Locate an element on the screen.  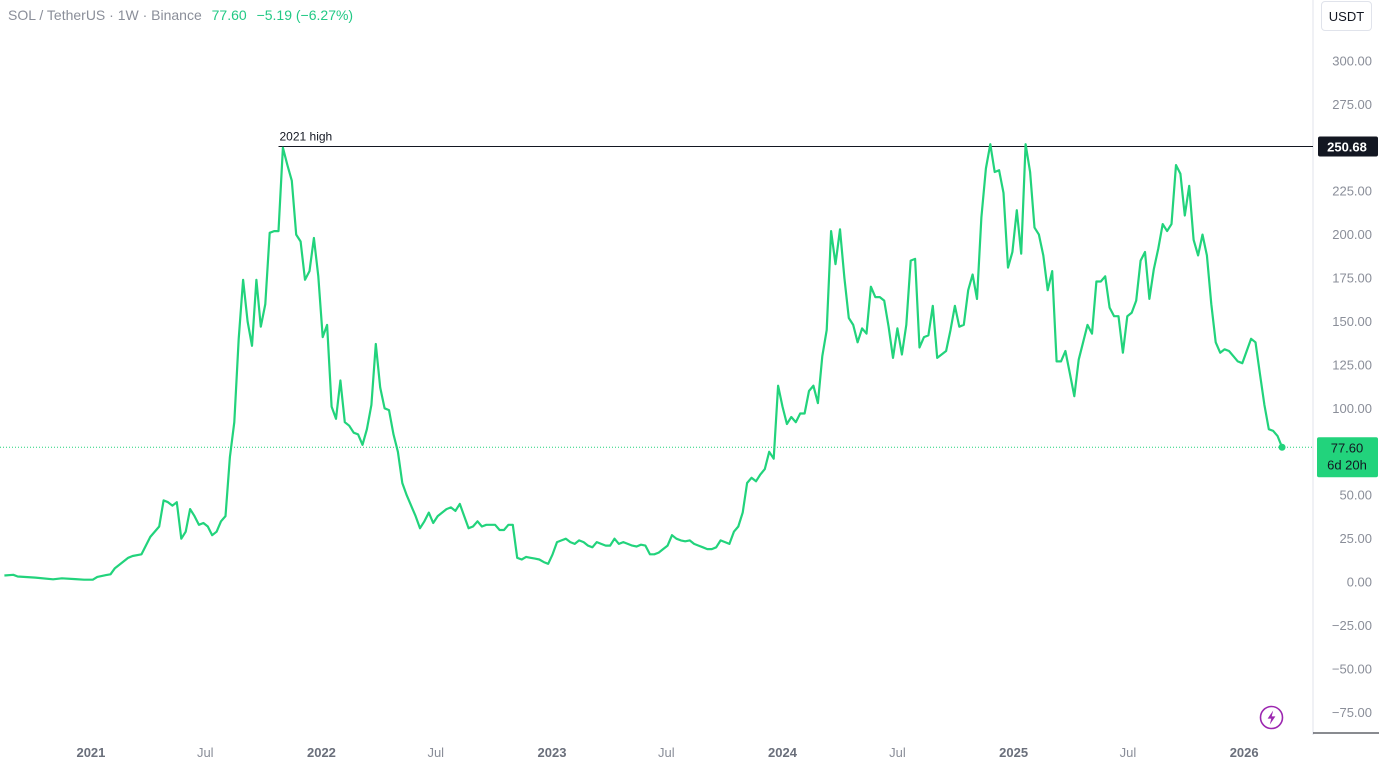
x-tick-label: 2023 is located at coordinates (552, 752).